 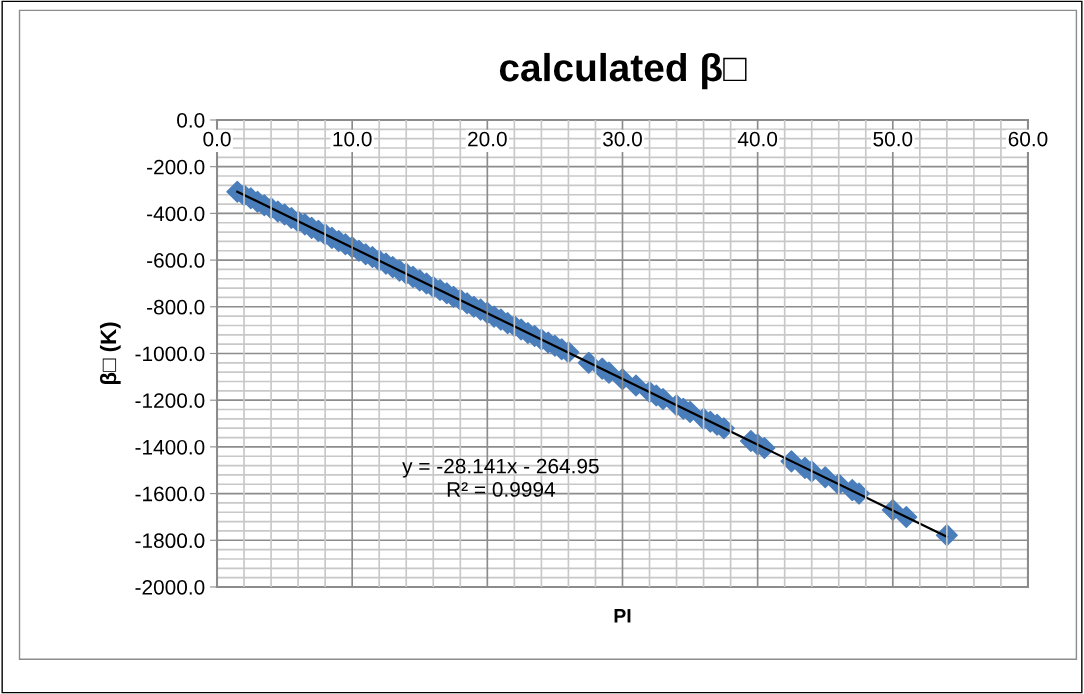 I want to click on chart-title: calculated β□, so click(x=623, y=71).